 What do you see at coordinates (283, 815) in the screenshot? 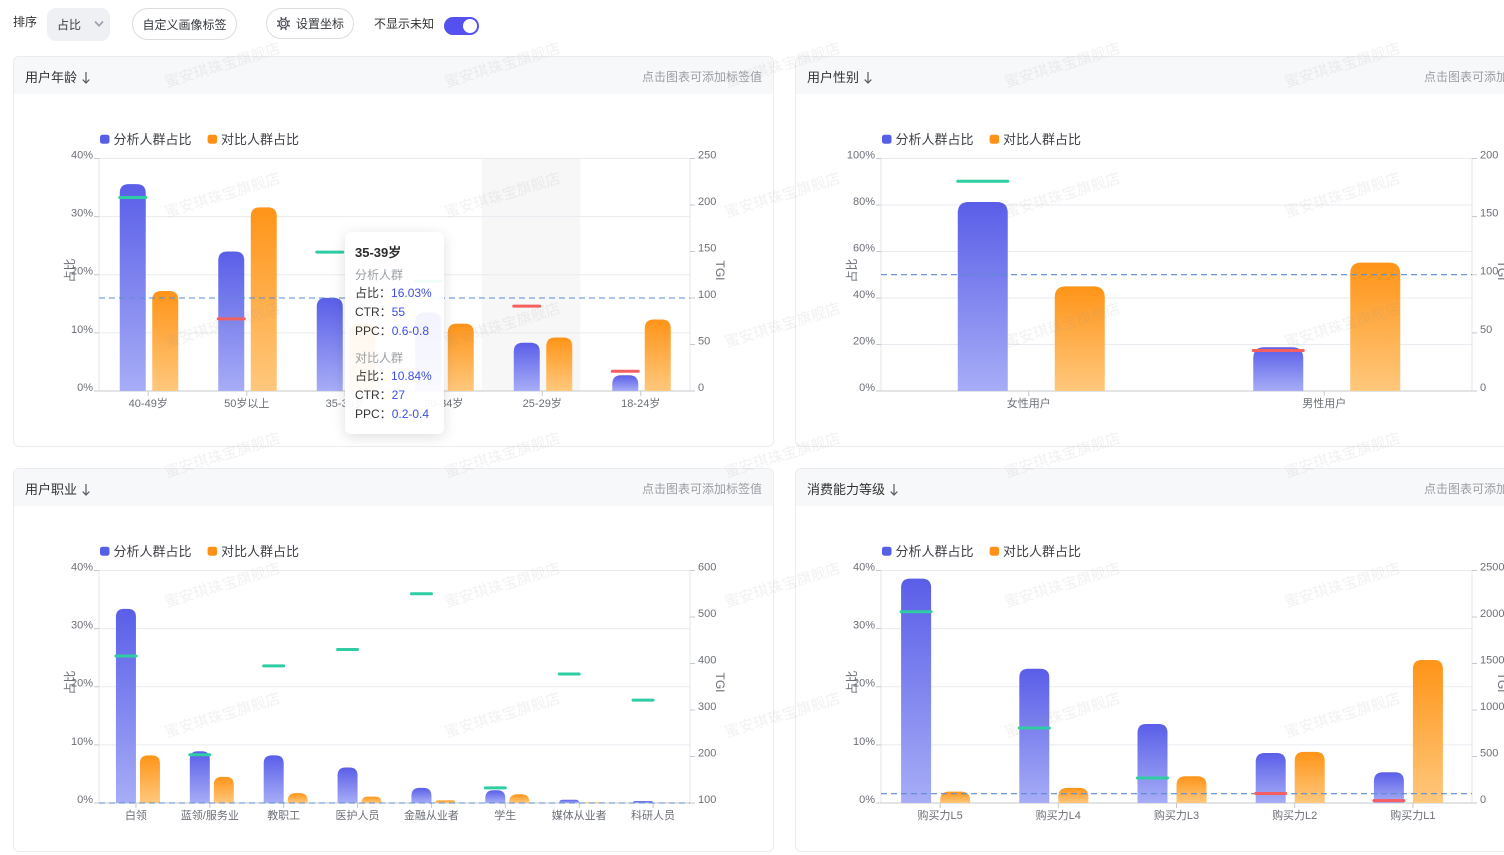
I see `svg-text: 教职工` at bounding box center [283, 815].